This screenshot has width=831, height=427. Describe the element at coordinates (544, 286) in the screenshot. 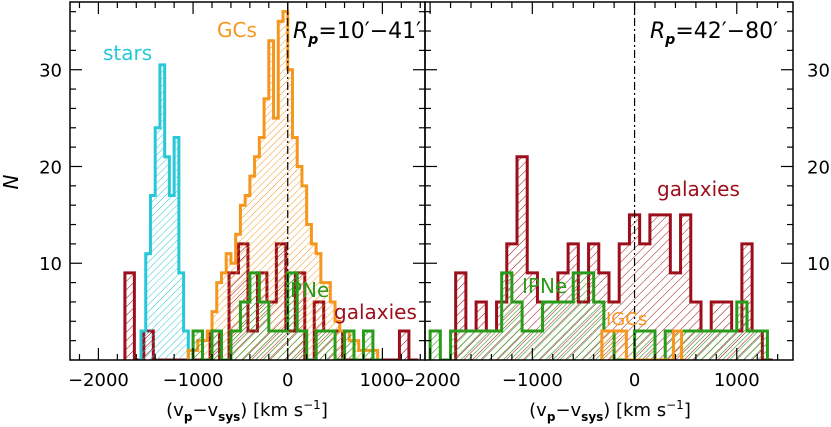

I see `ipne-label: IPNe` at that location.